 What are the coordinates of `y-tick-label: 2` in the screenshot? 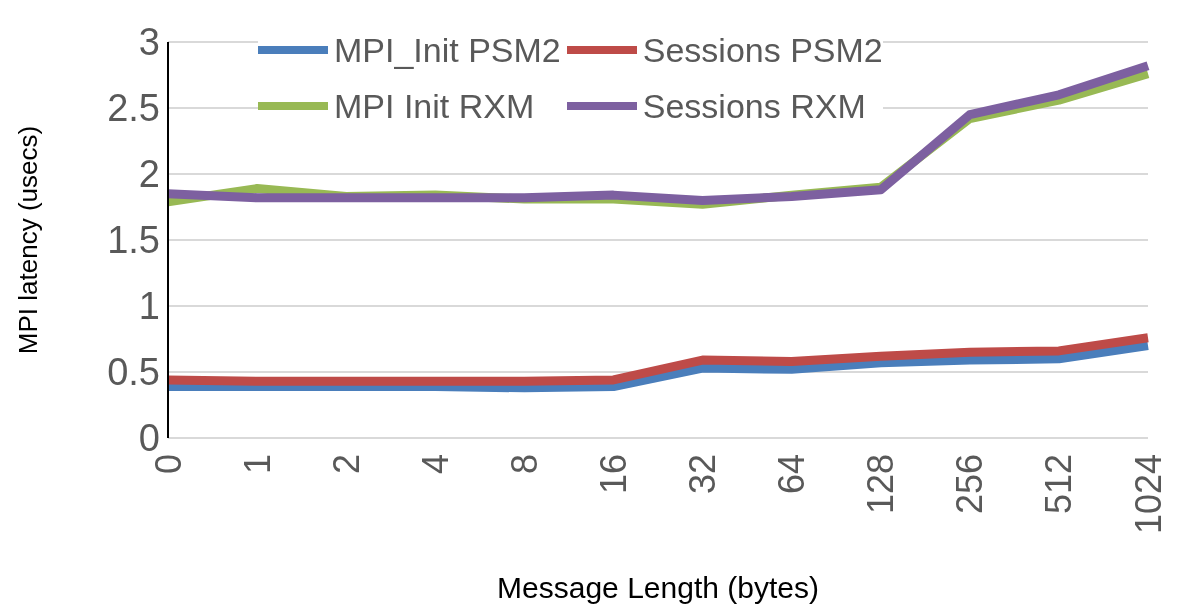 It's located at (149, 174).